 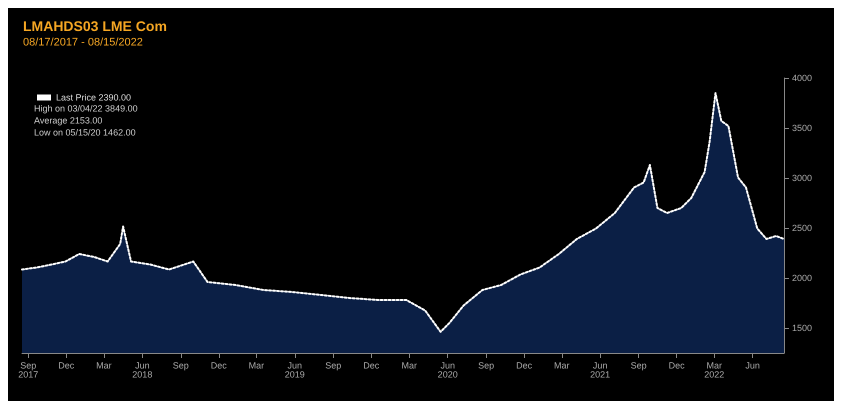 What do you see at coordinates (68, 121) in the screenshot?
I see `annotation: Average 2153.00` at bounding box center [68, 121].